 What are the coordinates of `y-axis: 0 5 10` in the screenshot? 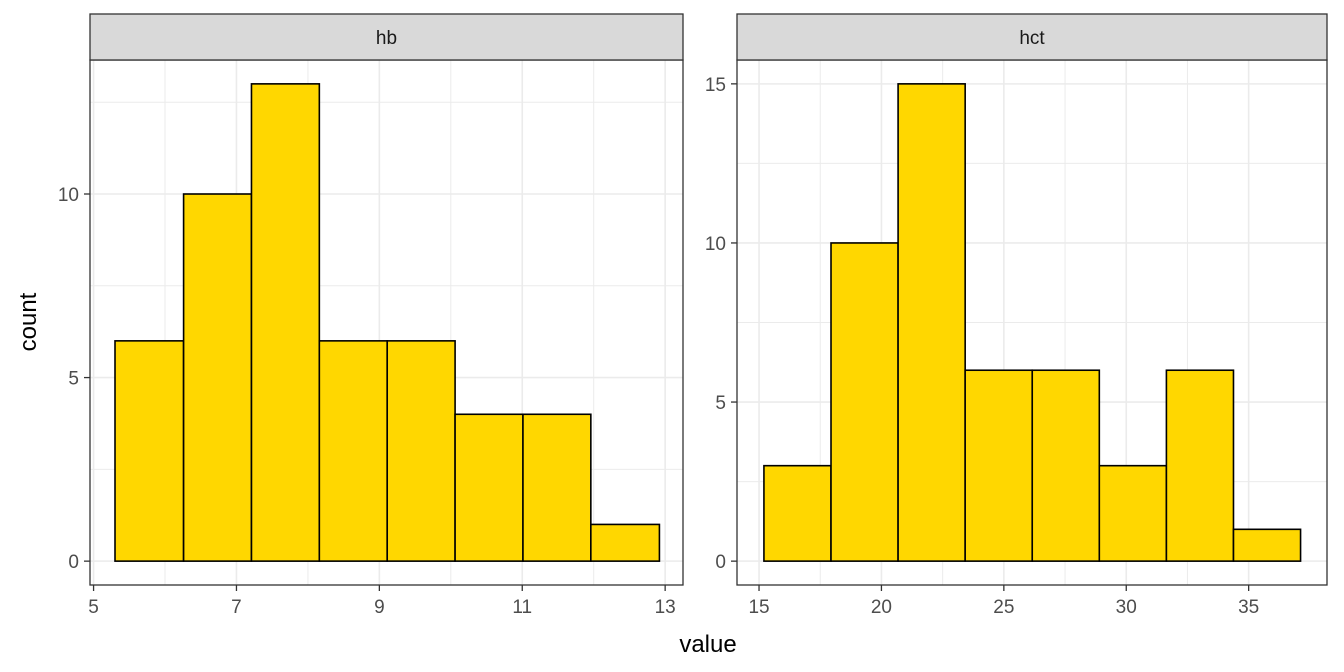 It's located at (74, 379).